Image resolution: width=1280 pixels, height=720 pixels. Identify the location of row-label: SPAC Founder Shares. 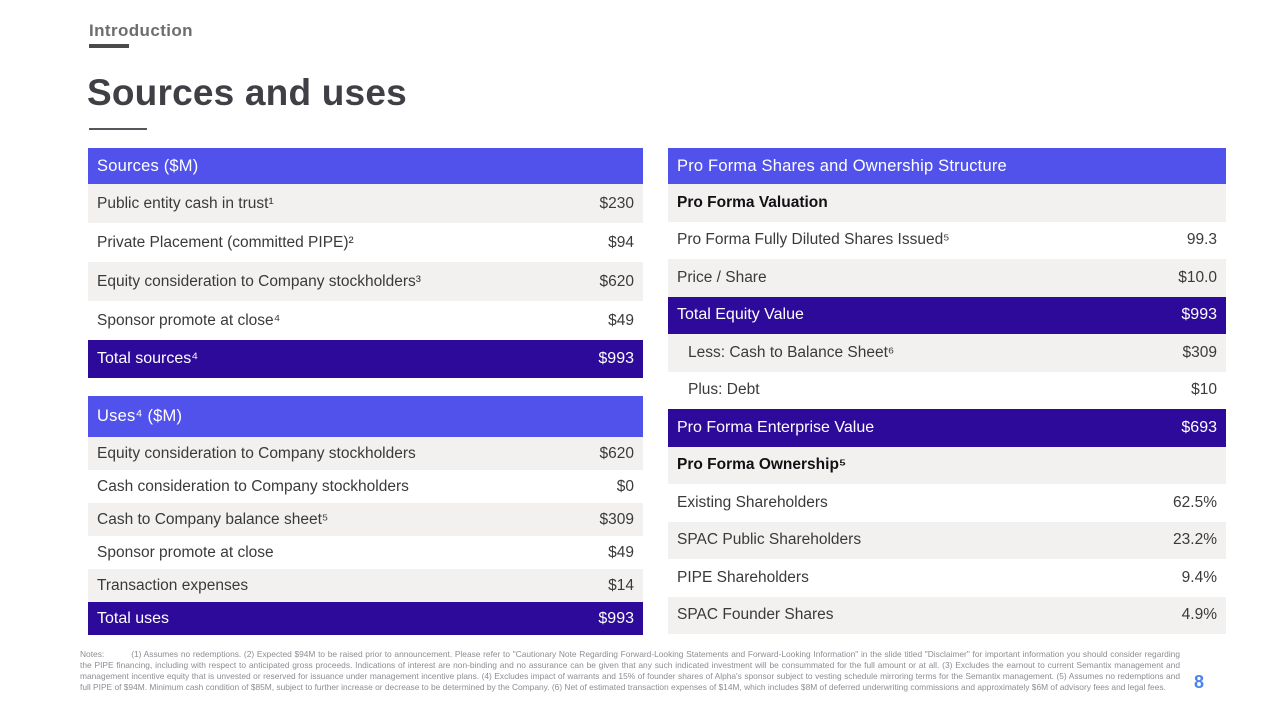
(755, 615).